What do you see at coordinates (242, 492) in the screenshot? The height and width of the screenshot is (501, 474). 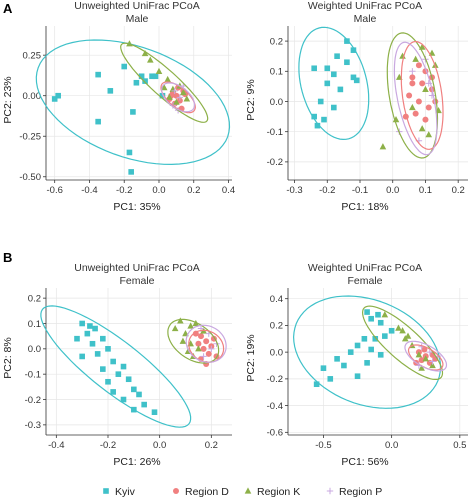 I see `legend: Kyiv Region D Region K Region P` at bounding box center [242, 492].